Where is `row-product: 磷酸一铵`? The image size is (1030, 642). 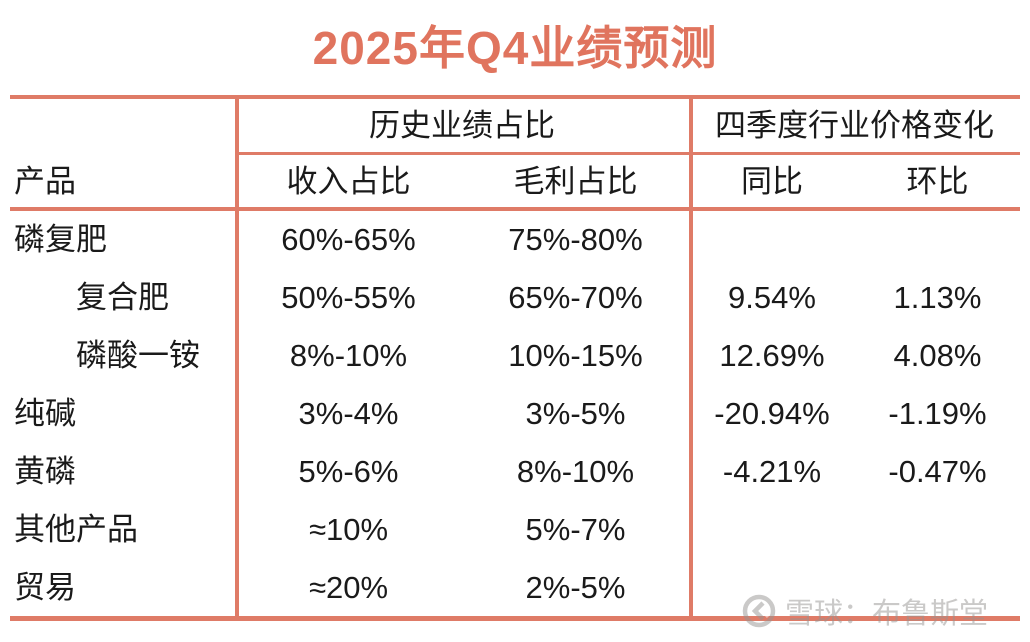 row-product: 磷酸一铵 is located at coordinates (138, 356).